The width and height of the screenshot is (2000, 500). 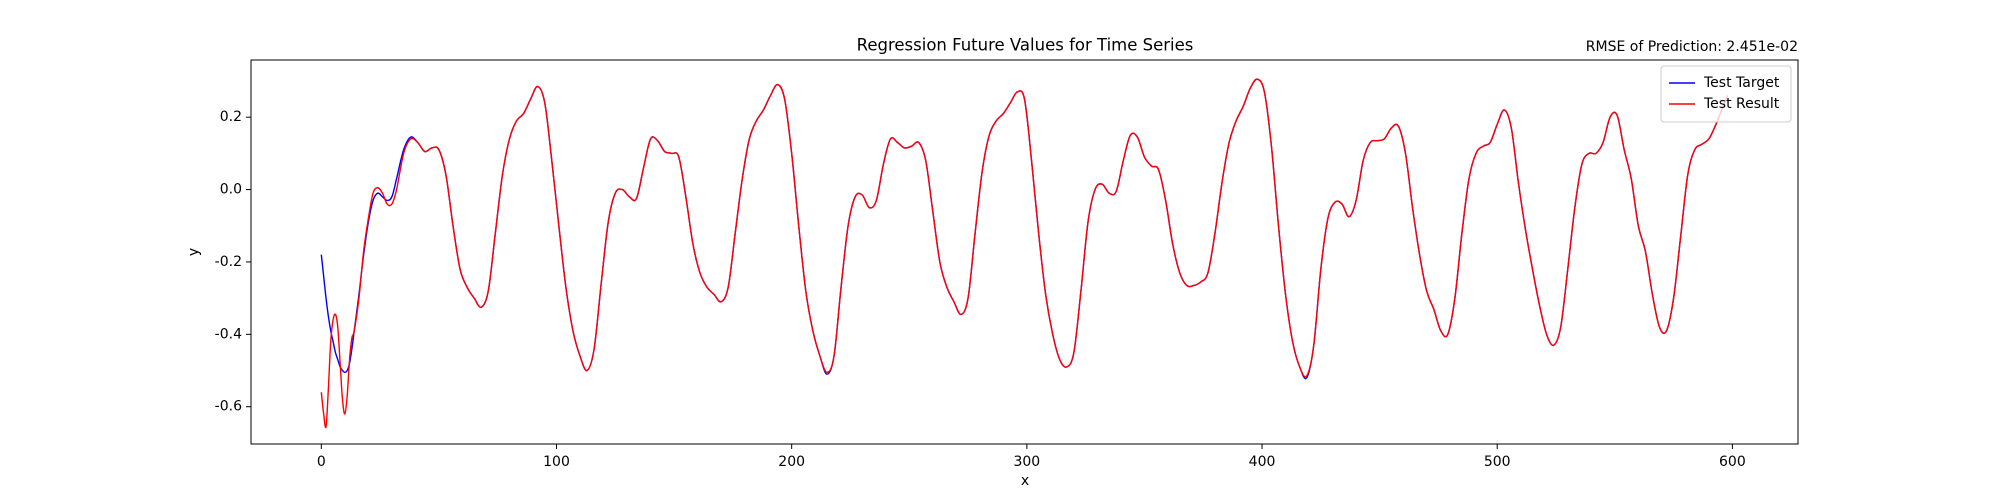 I want to click on y-tick-label: 0.2, so click(x=231, y=117).